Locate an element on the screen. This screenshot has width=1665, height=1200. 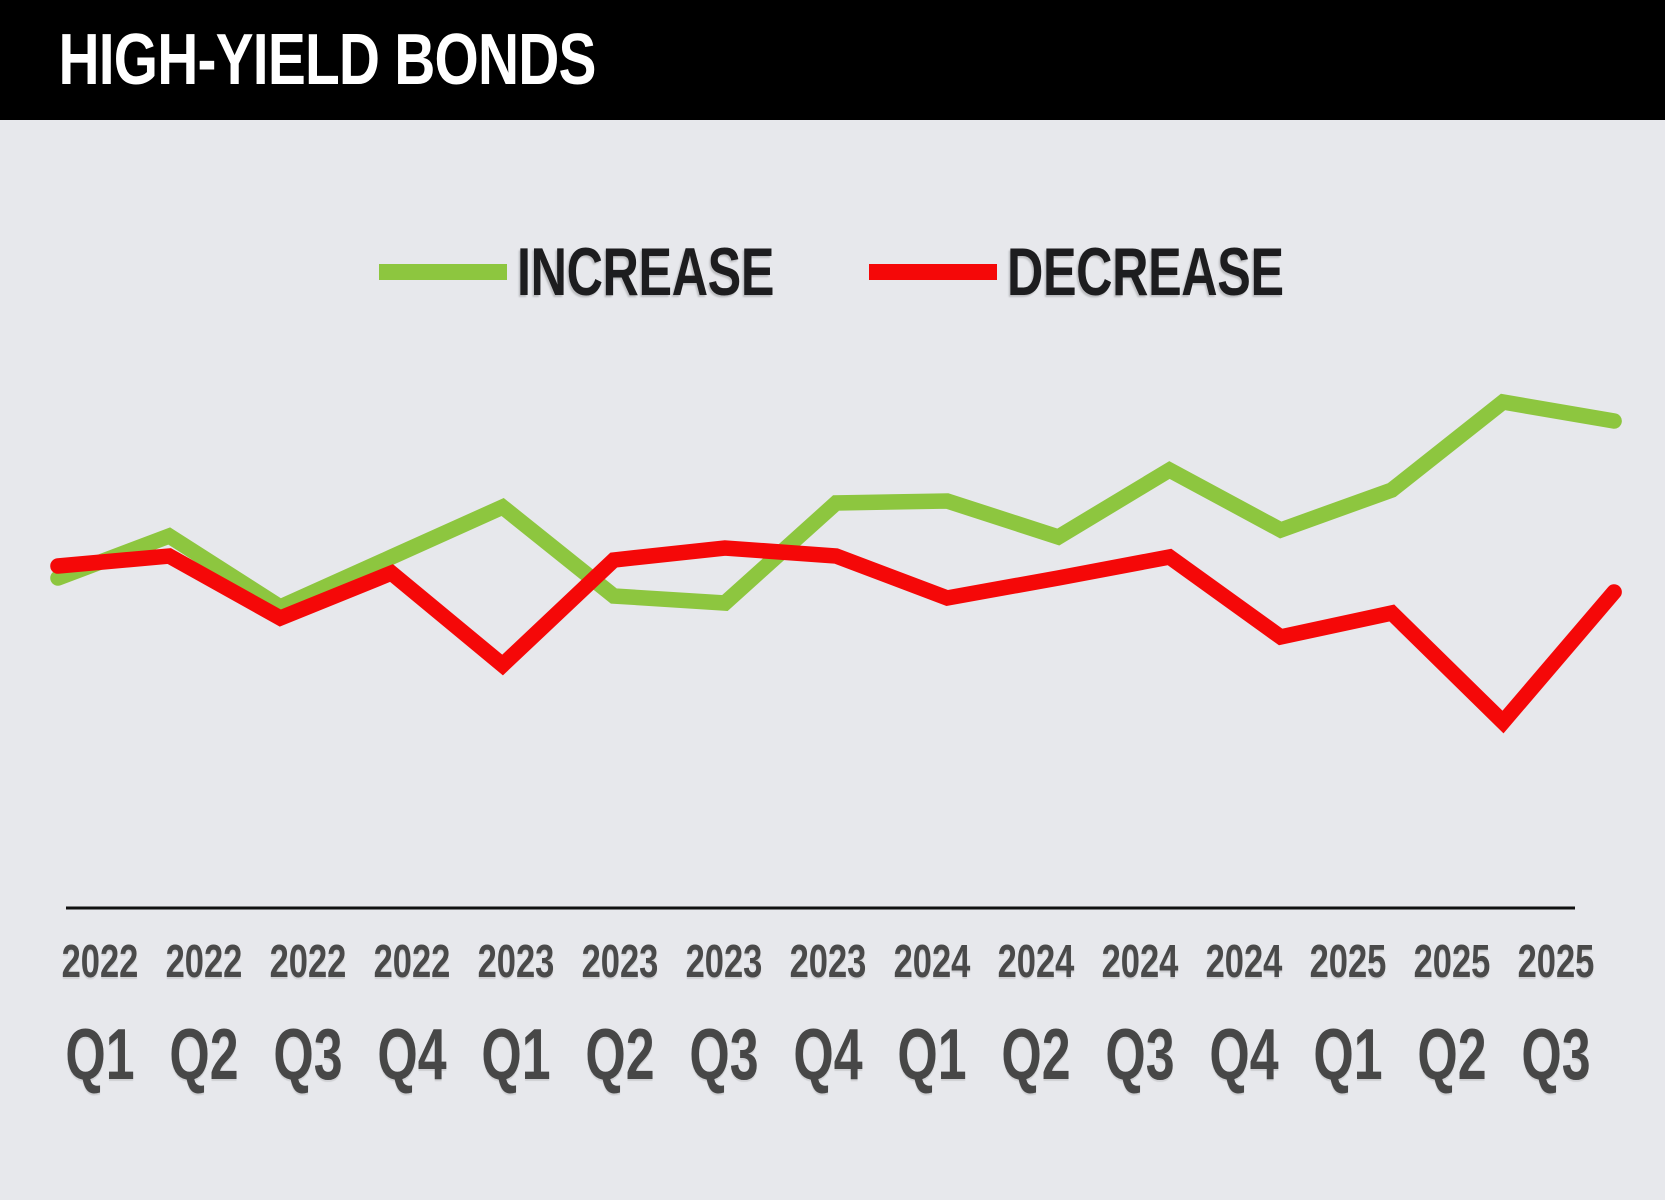
x-axis-label-2025-Q2: 2025 Q2 is located at coordinates (1452, 1014).